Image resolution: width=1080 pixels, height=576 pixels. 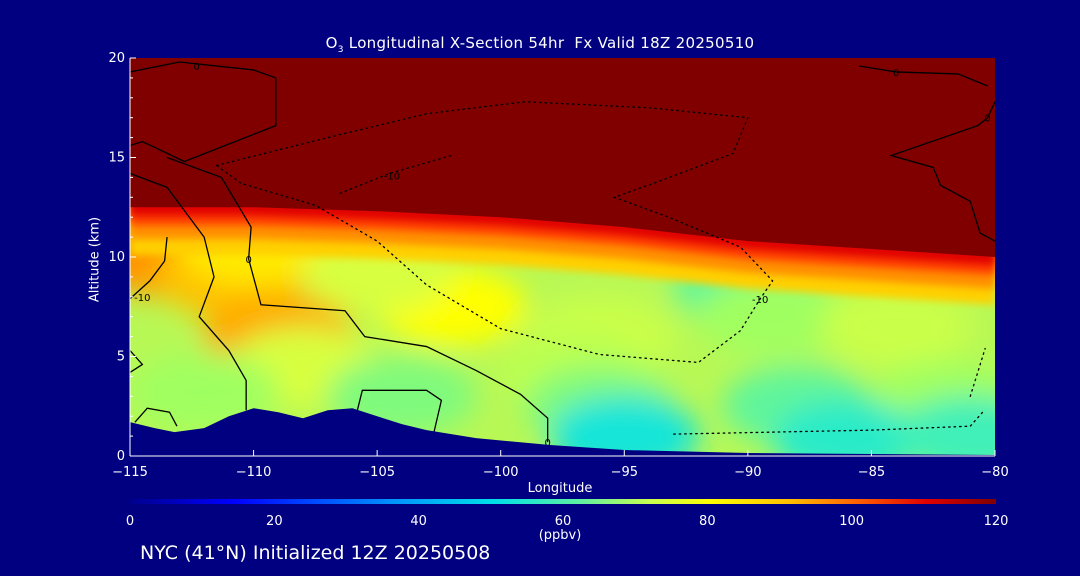 I want to click on contour-label-4: -10, so click(x=760, y=300).